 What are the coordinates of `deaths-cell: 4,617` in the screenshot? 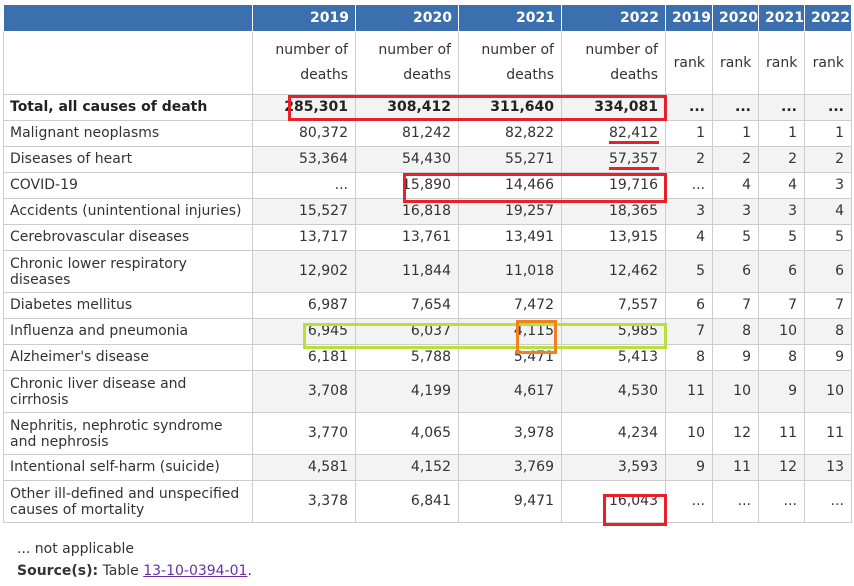 It's located at (510, 391).